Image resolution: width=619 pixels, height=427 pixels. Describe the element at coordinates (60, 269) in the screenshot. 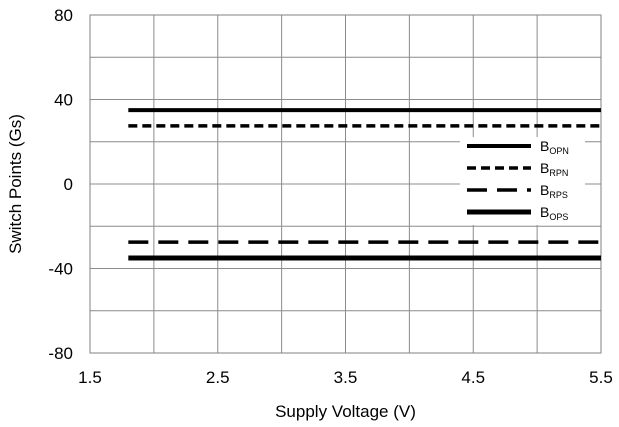

I see `y-tick-label: -40` at that location.